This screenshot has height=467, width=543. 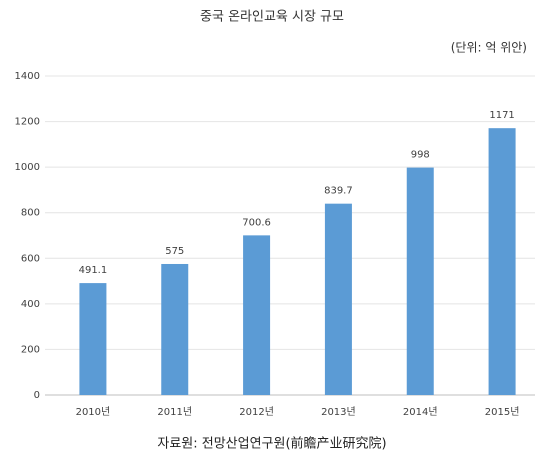 What do you see at coordinates (174, 412) in the screenshot?
I see `x-tick-label: 2011년` at bounding box center [174, 412].